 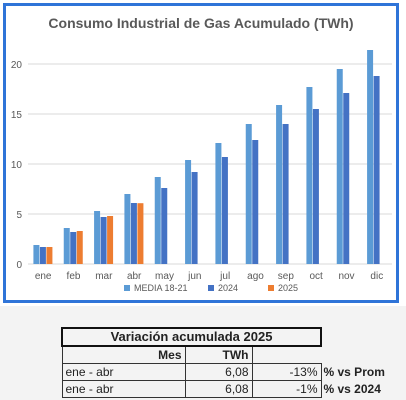 What do you see at coordinates (288, 288) in the screenshot?
I see `legend-label: 2025` at bounding box center [288, 288].